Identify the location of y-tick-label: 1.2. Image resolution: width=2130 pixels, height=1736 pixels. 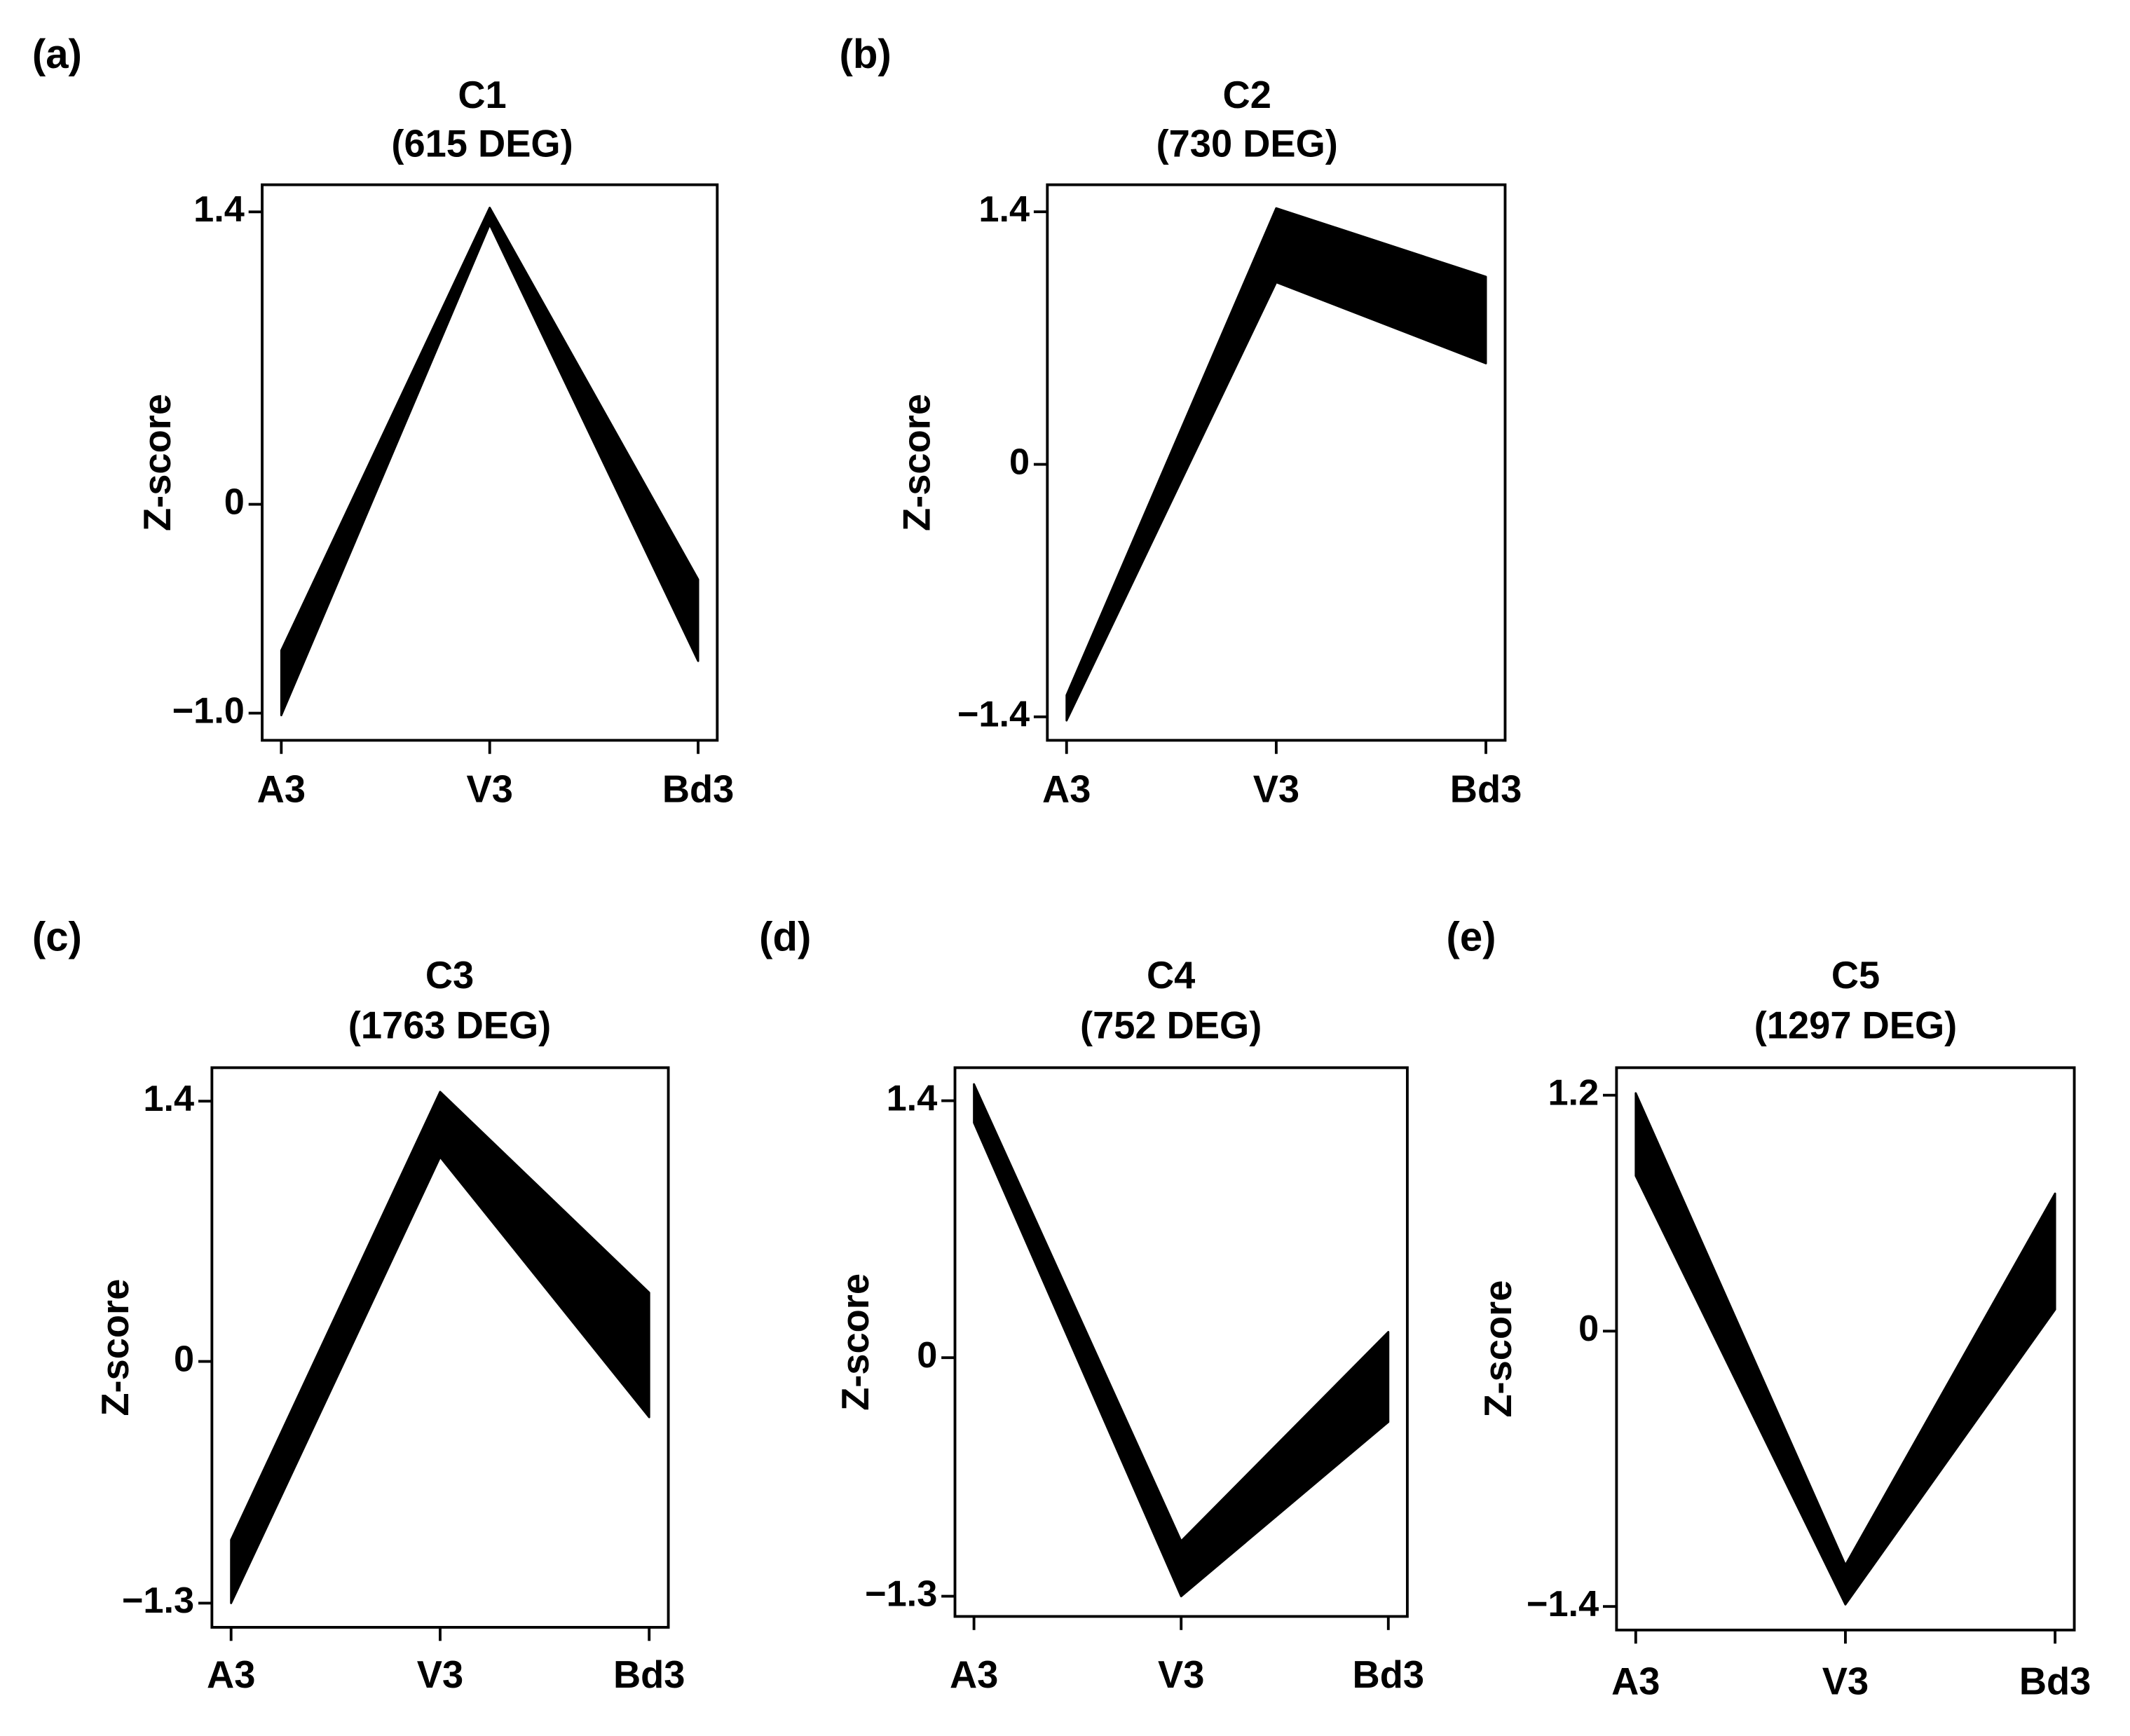
(1573, 1093).